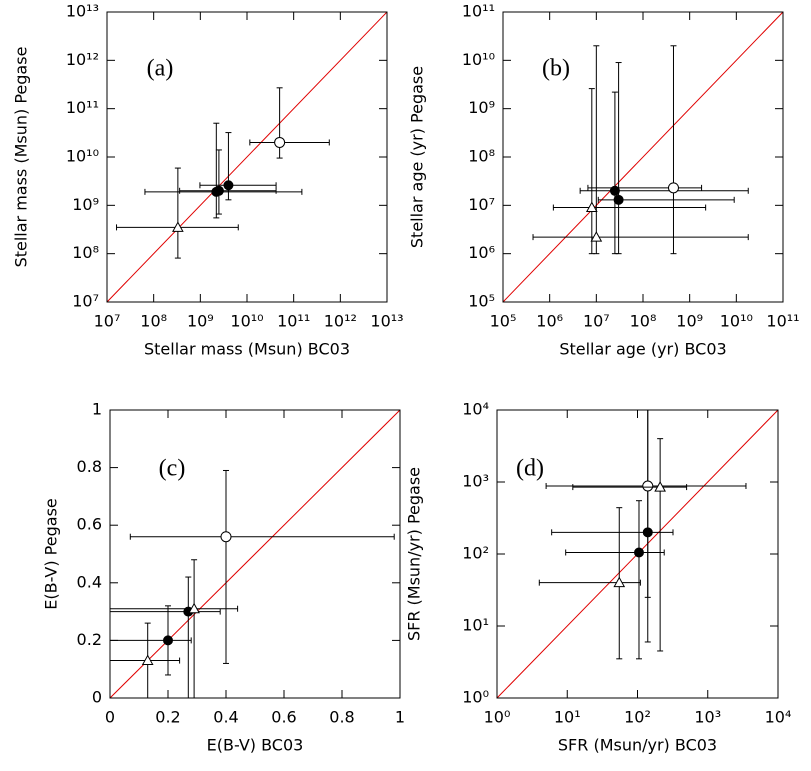 This screenshot has height=771, width=811. What do you see at coordinates (97, 697) in the screenshot?
I see `y-tick-label: 0` at bounding box center [97, 697].